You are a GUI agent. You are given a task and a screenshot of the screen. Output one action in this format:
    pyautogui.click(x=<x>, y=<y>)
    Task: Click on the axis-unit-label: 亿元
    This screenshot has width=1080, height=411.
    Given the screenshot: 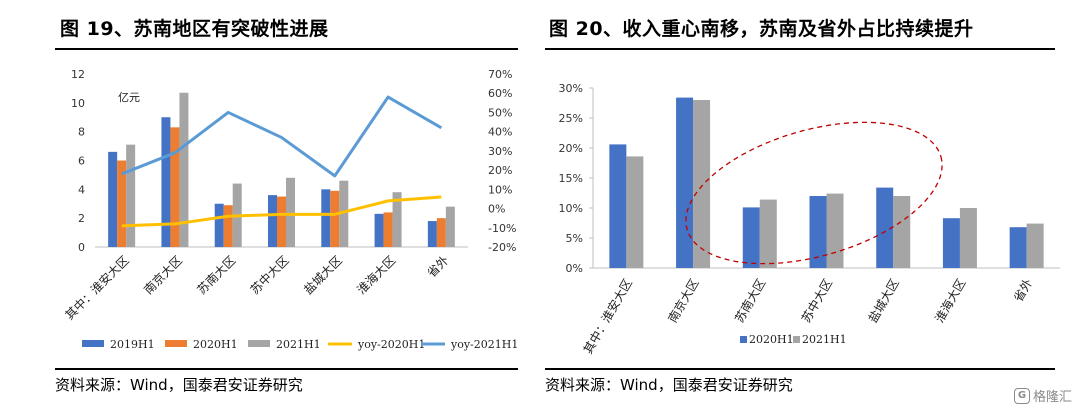 What is the action you would take?
    pyautogui.click(x=129, y=97)
    